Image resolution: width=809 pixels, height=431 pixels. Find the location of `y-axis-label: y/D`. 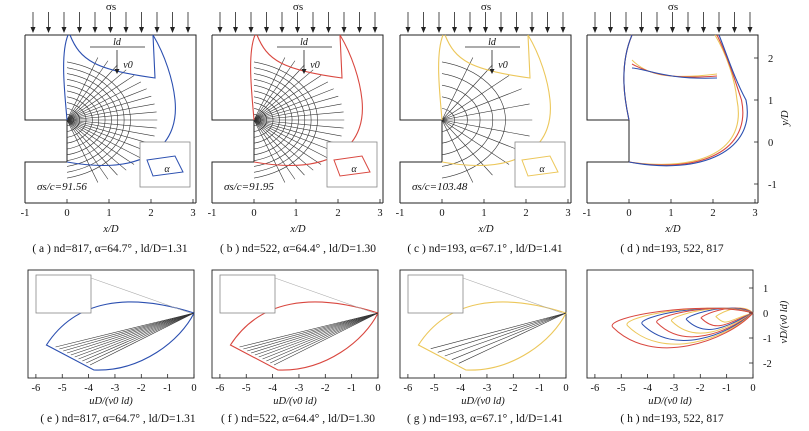

y-axis-label: y/D is located at coordinates (785, 118).